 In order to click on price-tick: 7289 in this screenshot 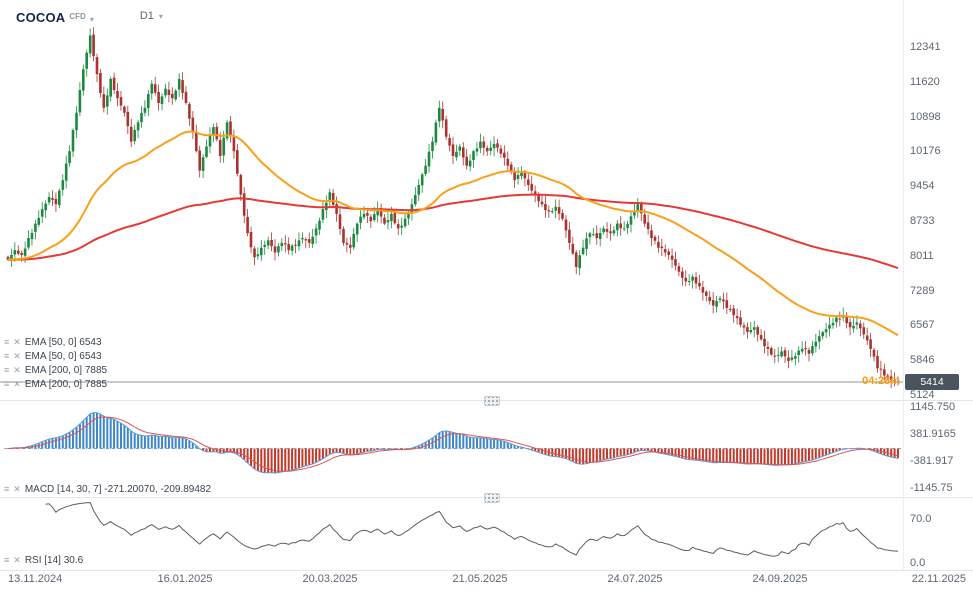, I will do `click(922, 290)`.